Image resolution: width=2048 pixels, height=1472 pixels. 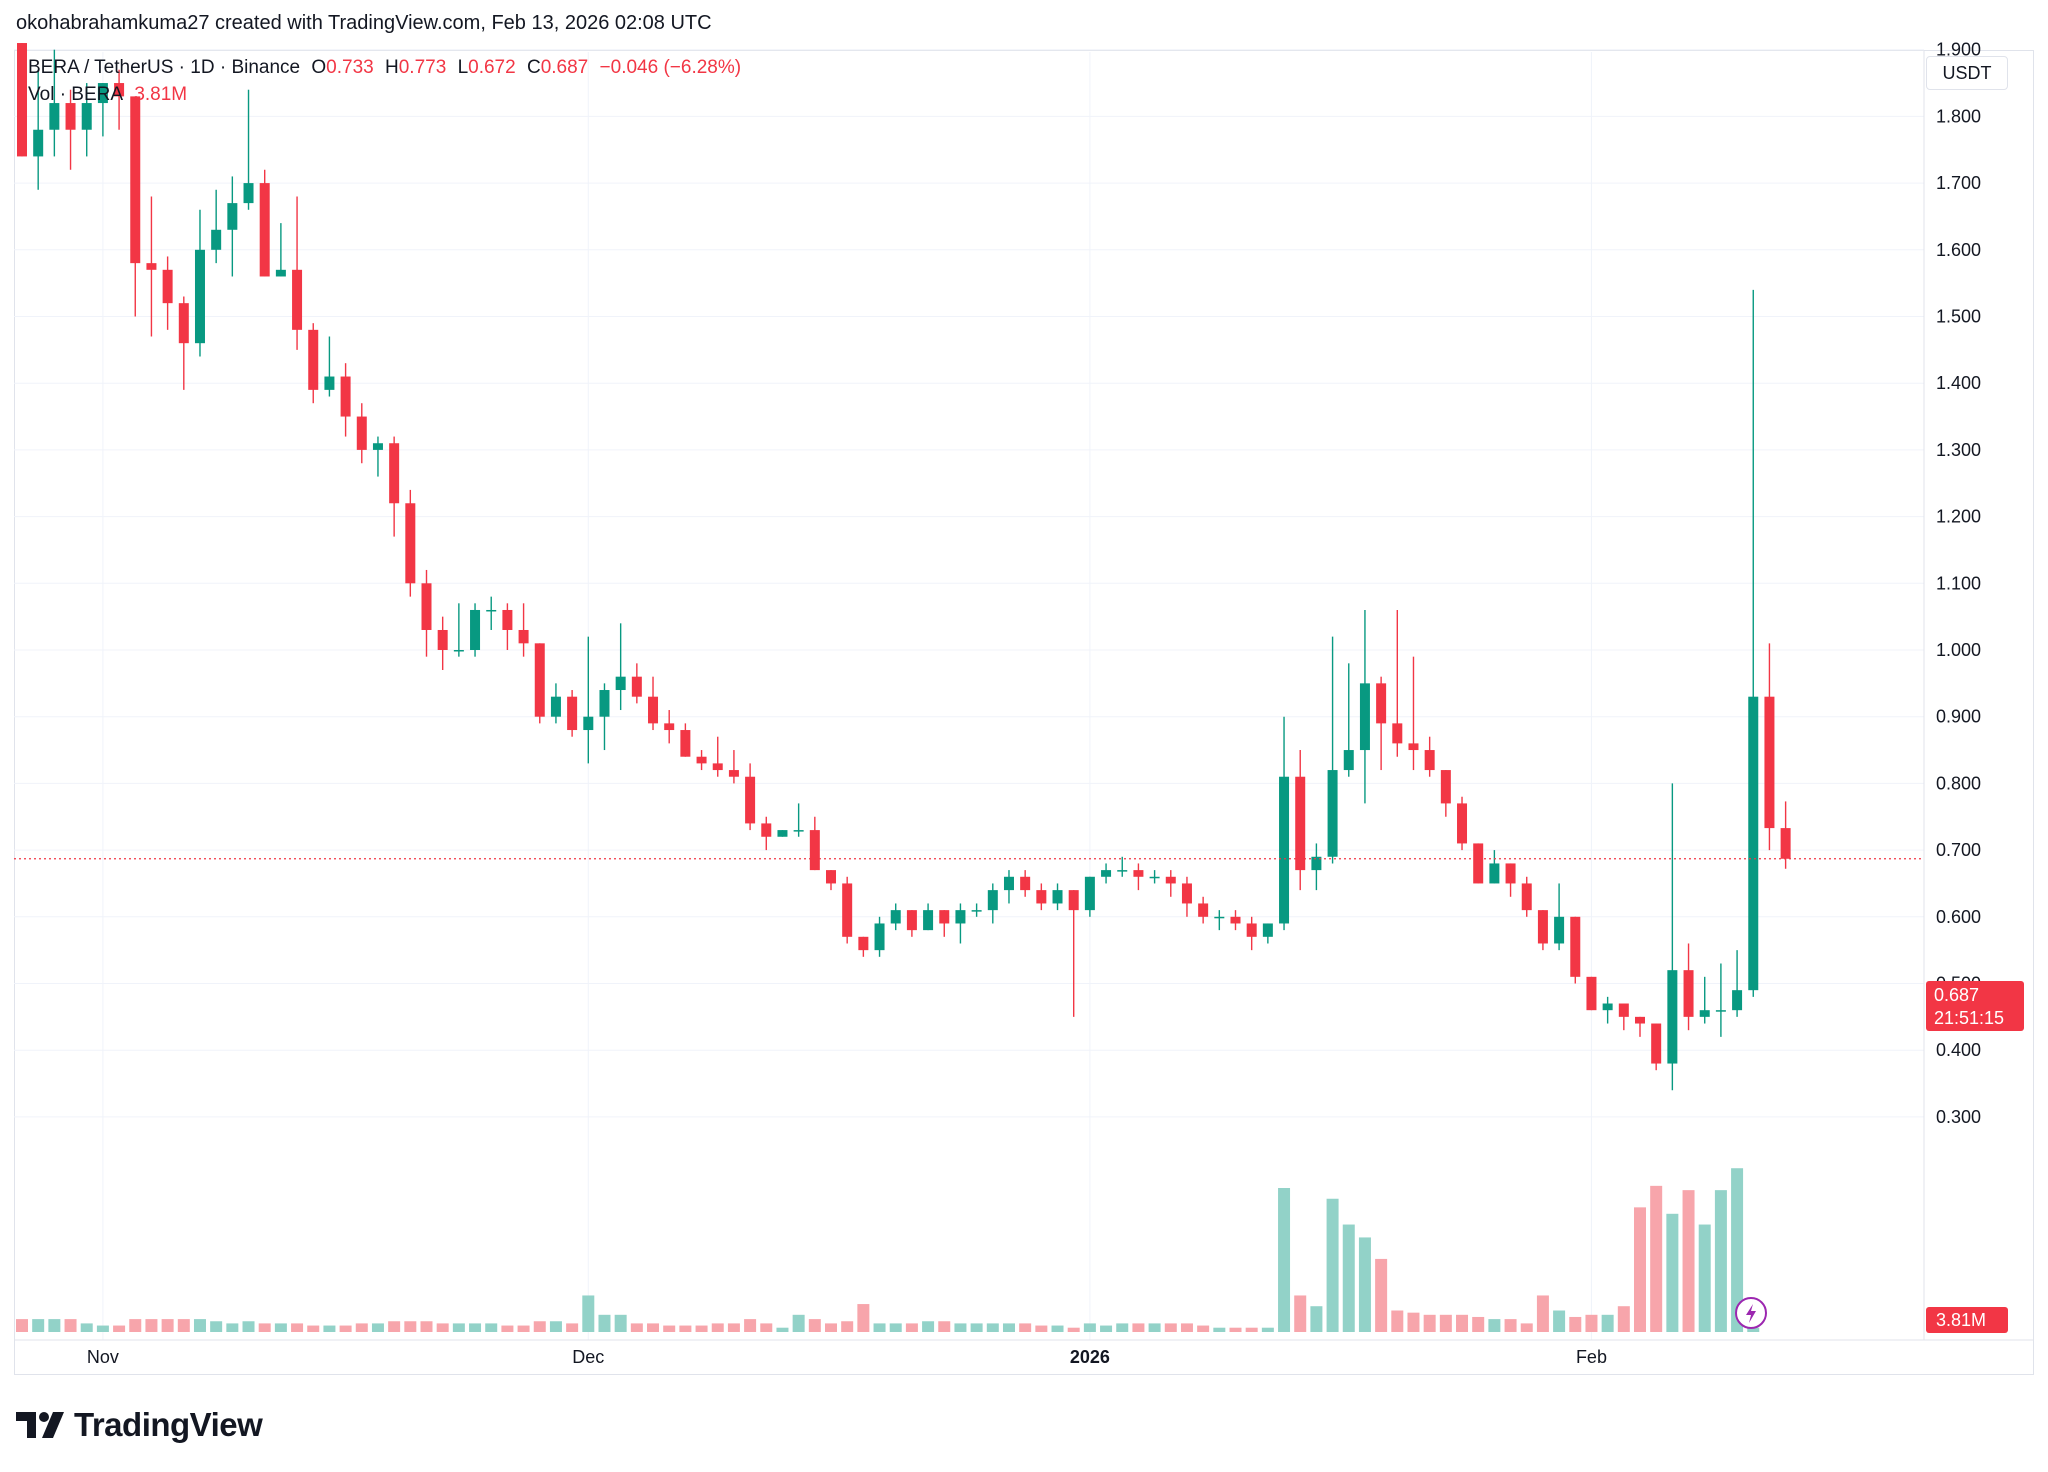 I want to click on volume-label: Vol · BERA, so click(x=76, y=94).